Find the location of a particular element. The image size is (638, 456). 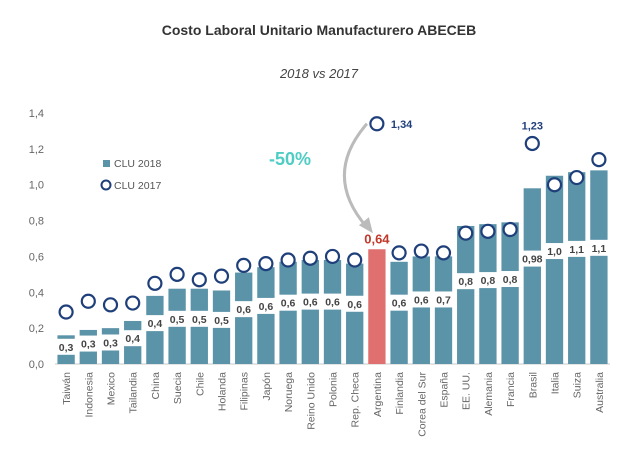

x-tick-label: Argentina is located at coordinates (378, 394).